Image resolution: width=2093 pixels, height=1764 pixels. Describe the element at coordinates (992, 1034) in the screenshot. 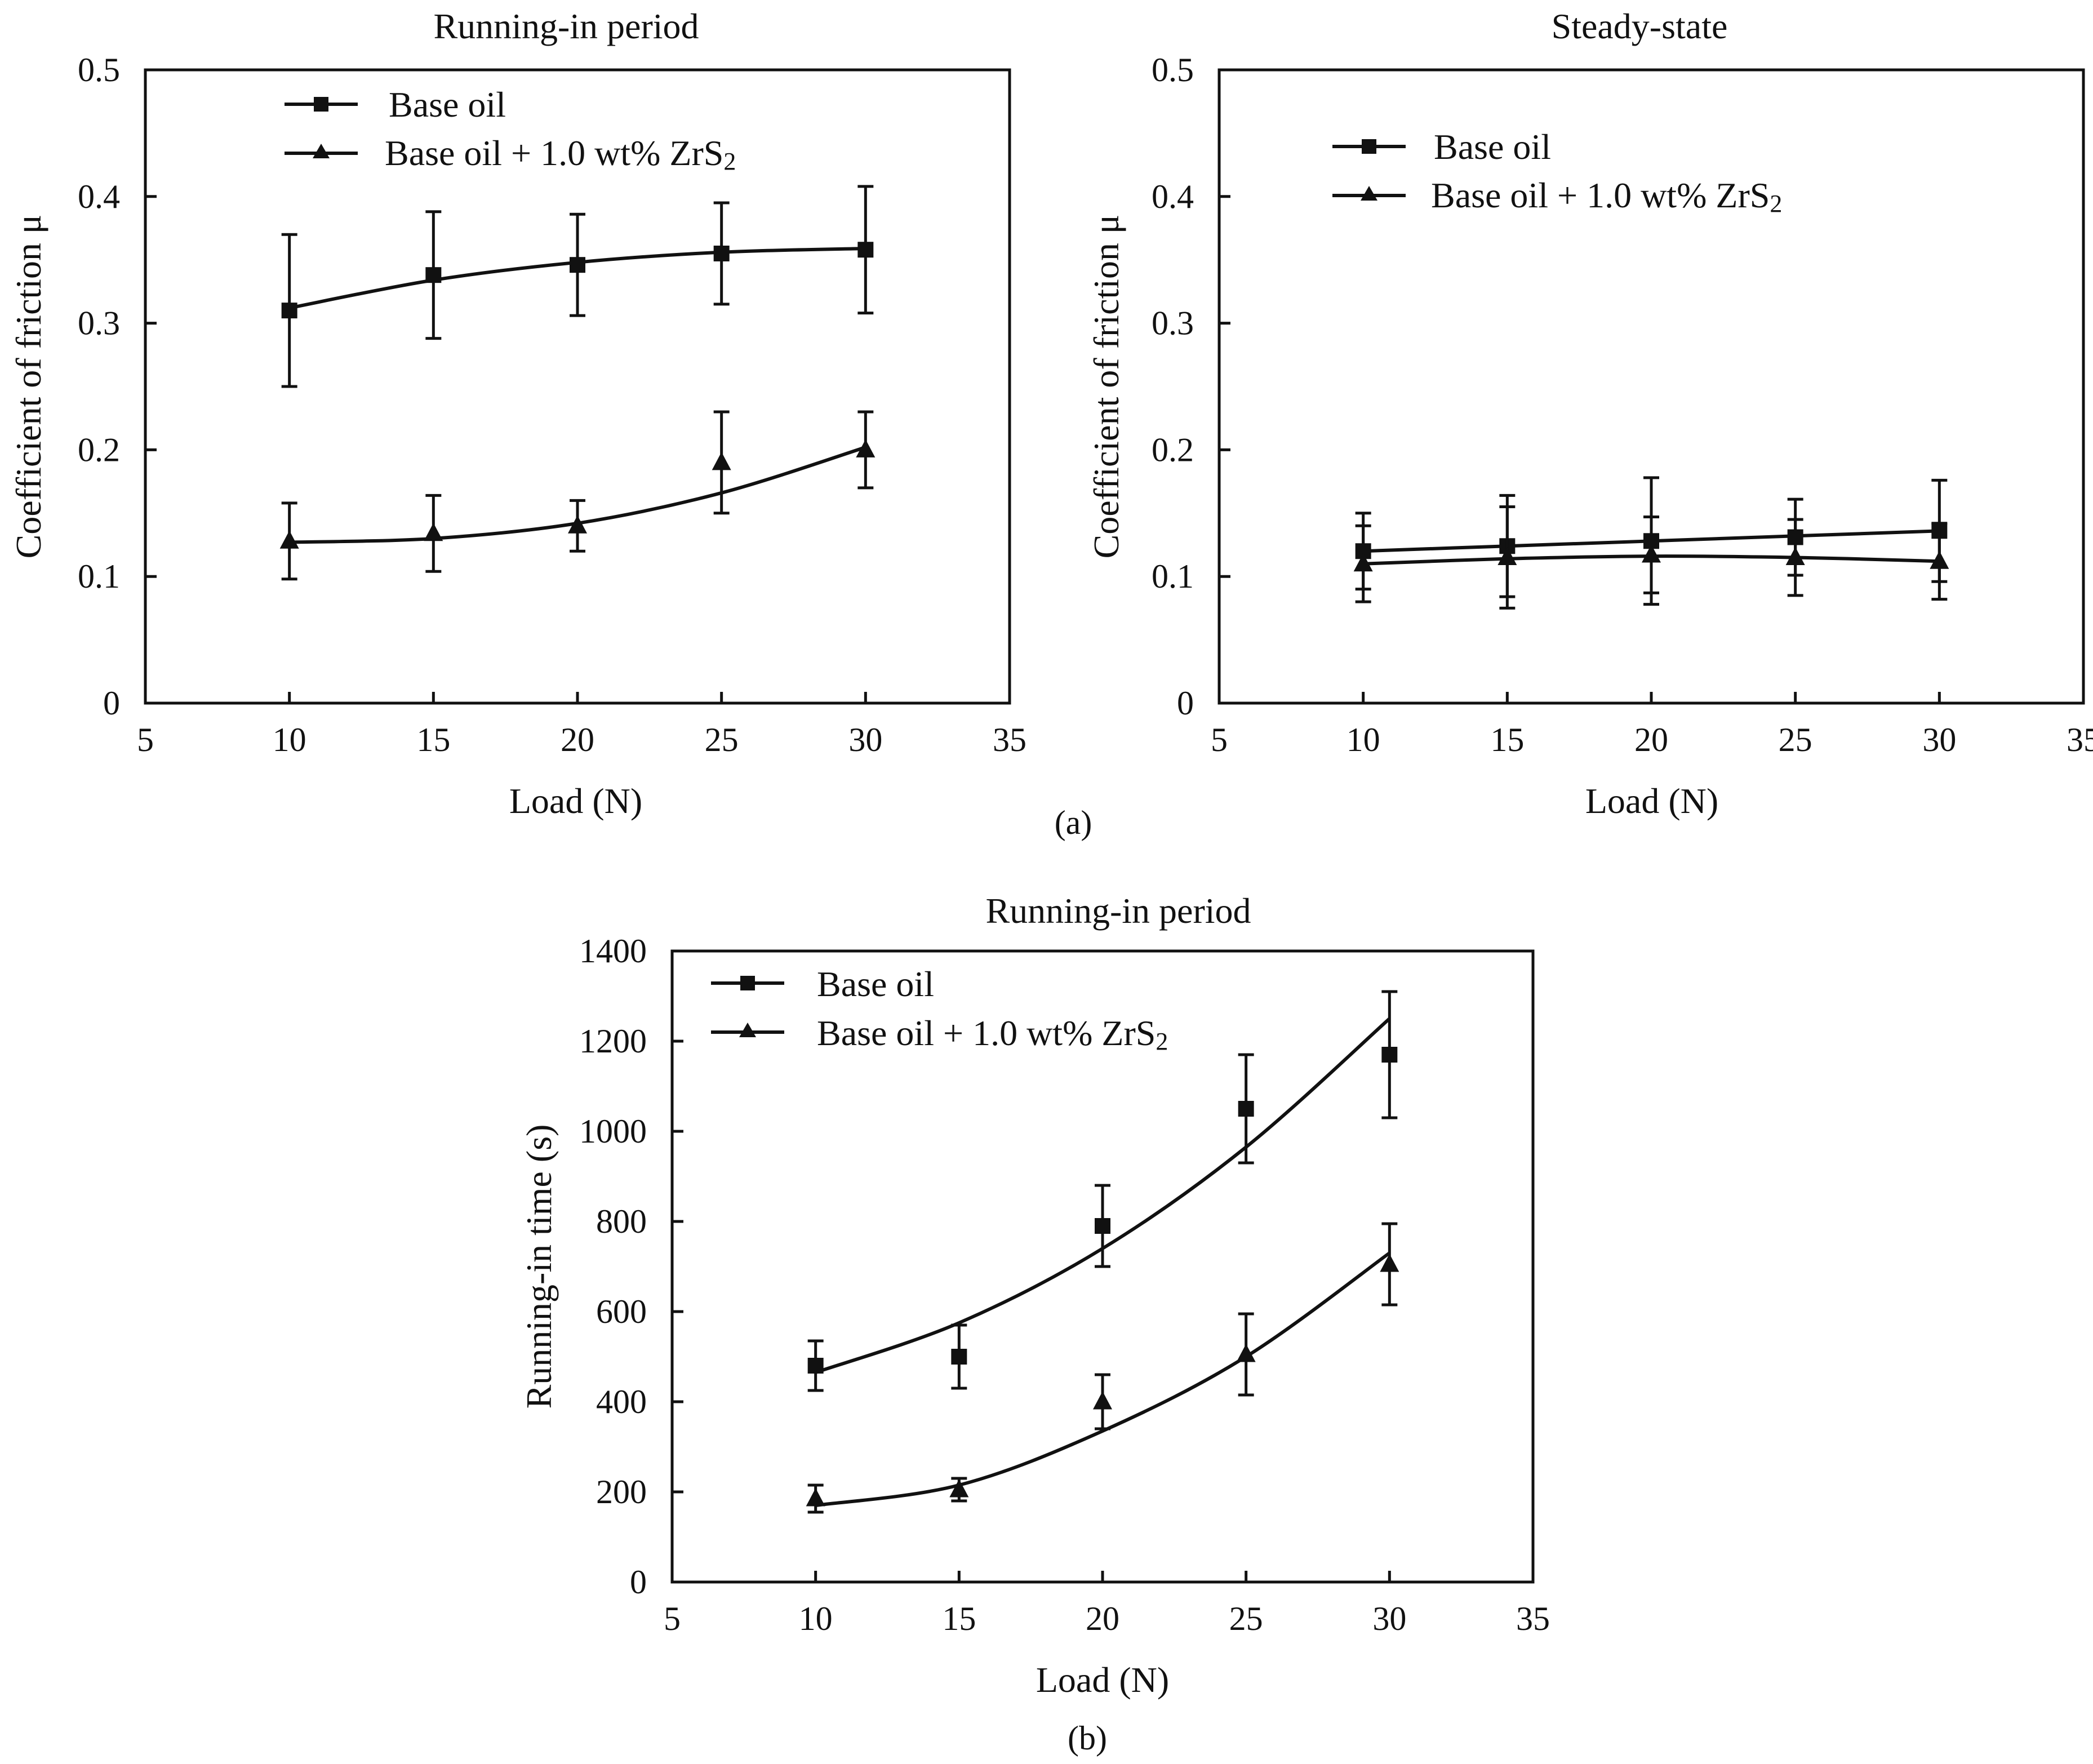

I see `chart-b-legend-label: Base oil + 1.0 wt% ZrS2` at that location.